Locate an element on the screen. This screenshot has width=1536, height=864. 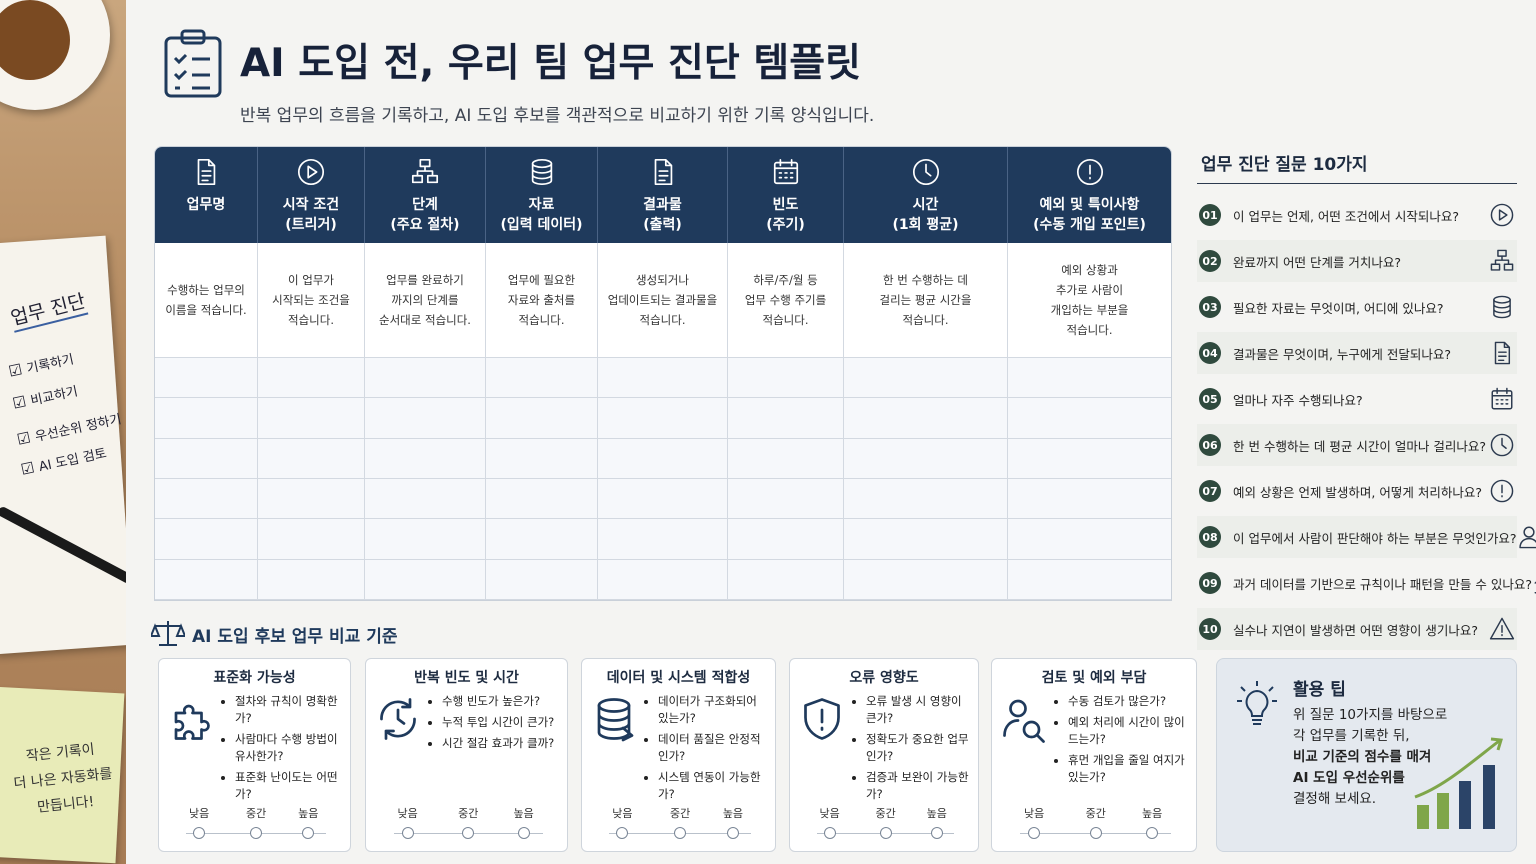
tip-line: 위 질문 10가지를 바탕으로 is located at coordinates (1370, 715).